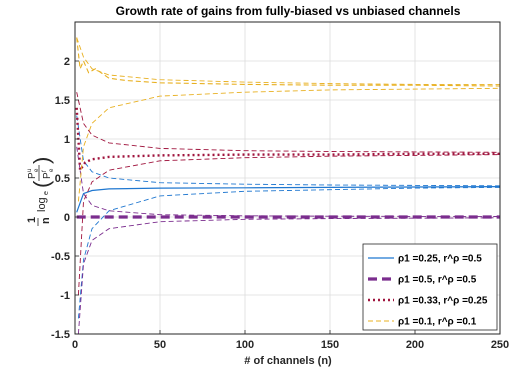 This screenshot has width=514, height=382. I want to click on x-tick-label: 50, so click(160, 345).